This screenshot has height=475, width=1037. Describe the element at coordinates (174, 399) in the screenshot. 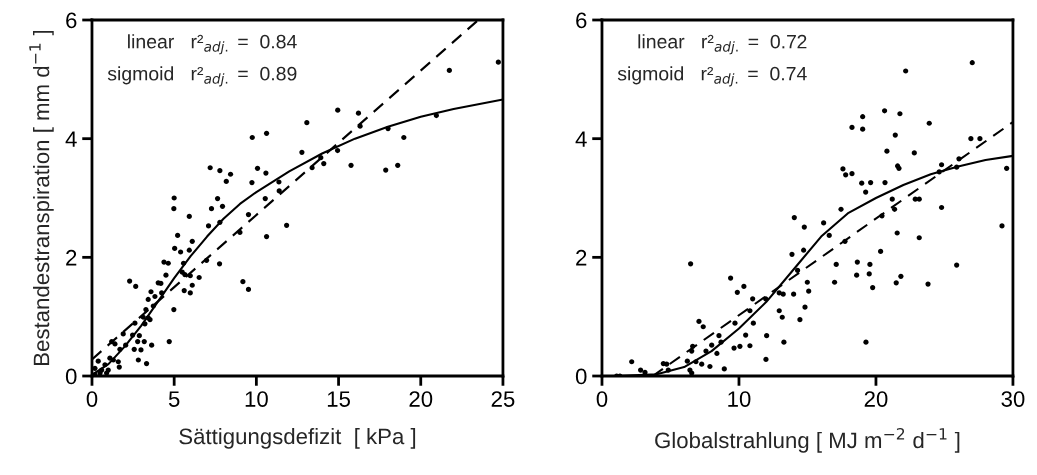

I see `x-tick-label: 5` at that location.